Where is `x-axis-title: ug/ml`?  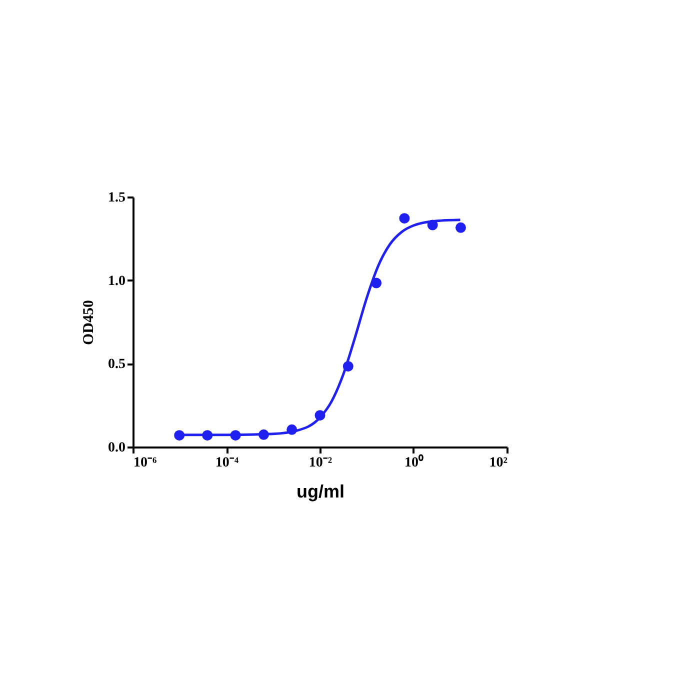 x-axis-title: ug/ml is located at coordinates (320, 492).